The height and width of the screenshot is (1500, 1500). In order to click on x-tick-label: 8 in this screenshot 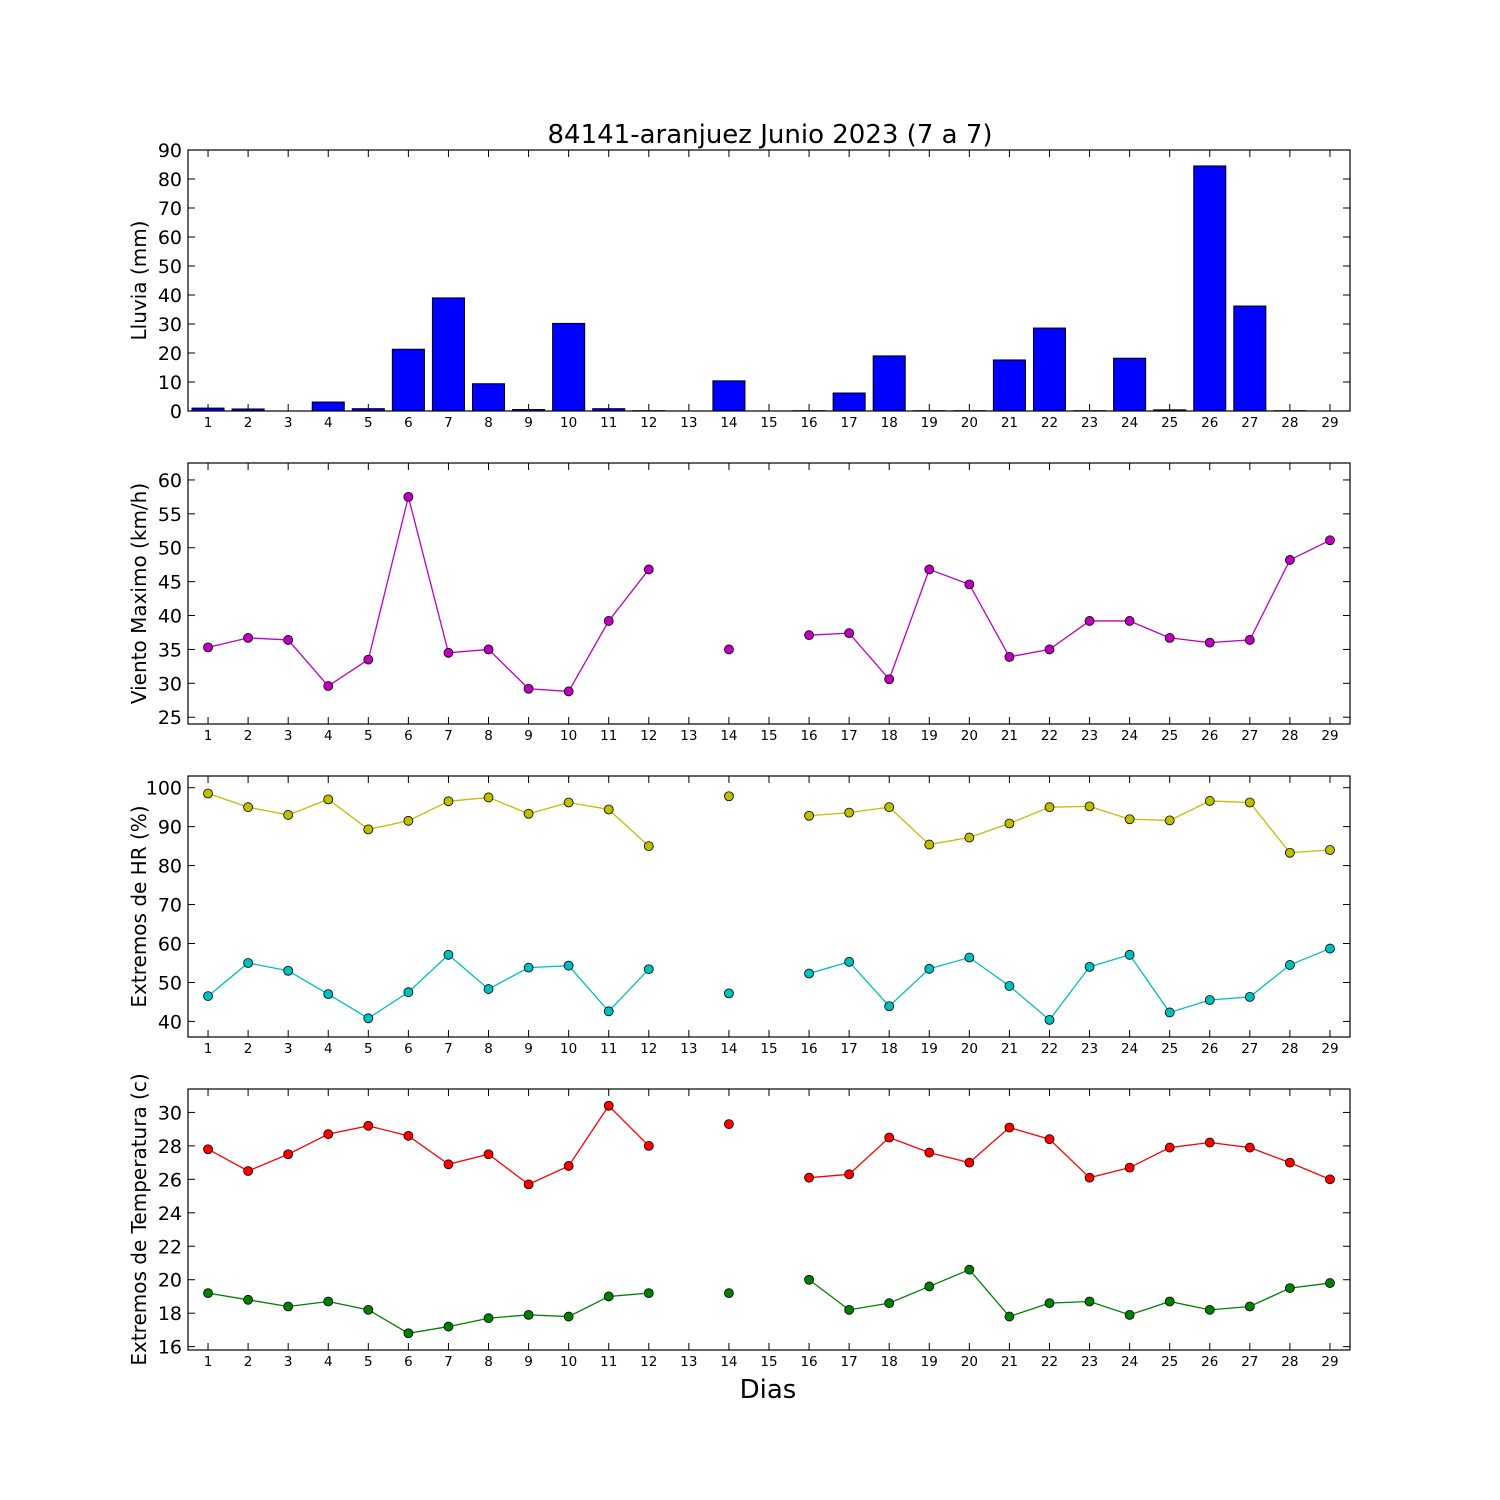, I will do `click(488, 736)`.